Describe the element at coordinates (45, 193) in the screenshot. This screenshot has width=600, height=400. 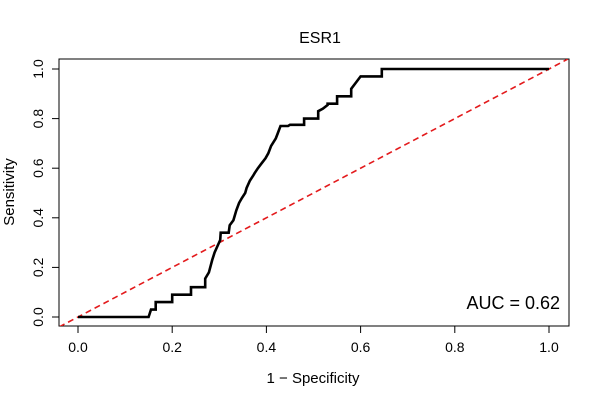
I see `y-axis: 0.0 0.2 0.4 0.6 0.8 1.0` at that location.